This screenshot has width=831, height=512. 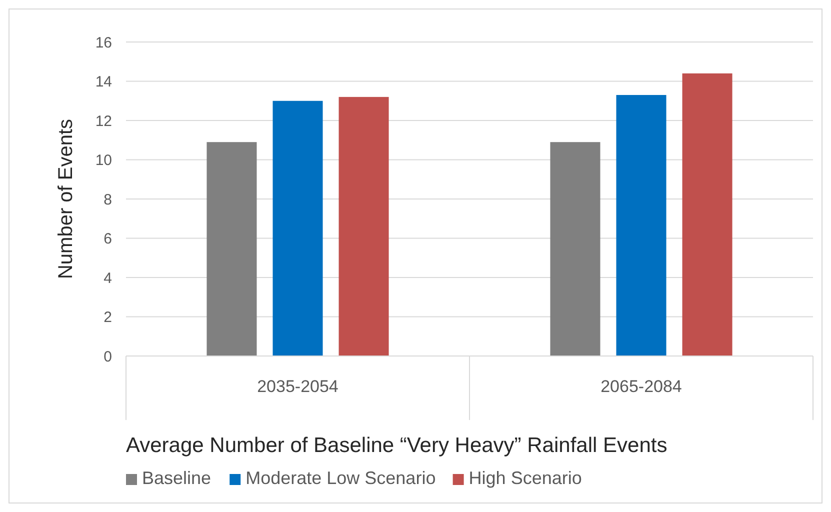 I want to click on y-tick-label: 14, so click(x=103, y=82).